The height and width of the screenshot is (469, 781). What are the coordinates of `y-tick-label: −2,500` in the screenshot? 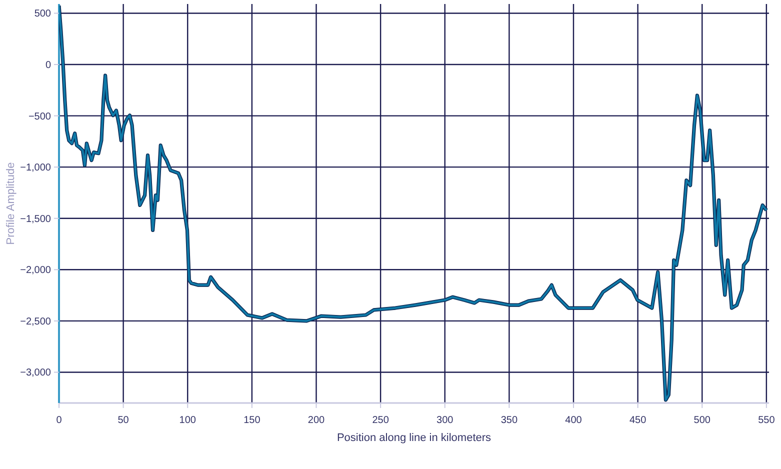 It's located at (36, 322).